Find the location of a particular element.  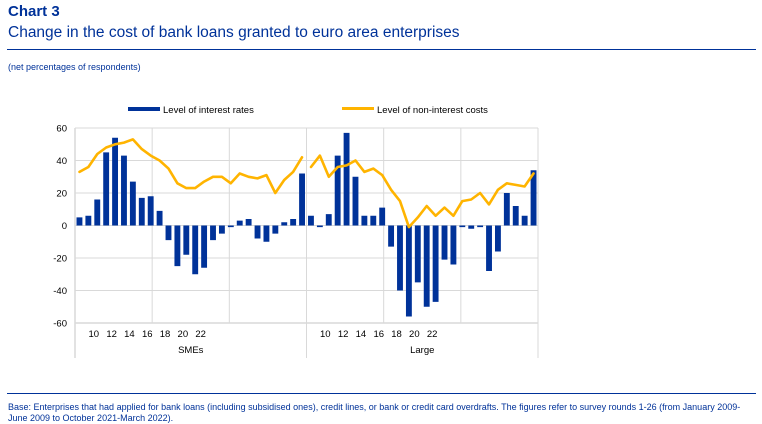

x-axis: 10 12 14 16 18 20 22 SMEs 10 12 14 16 18 20 22 Large is located at coordinates (263, 342).